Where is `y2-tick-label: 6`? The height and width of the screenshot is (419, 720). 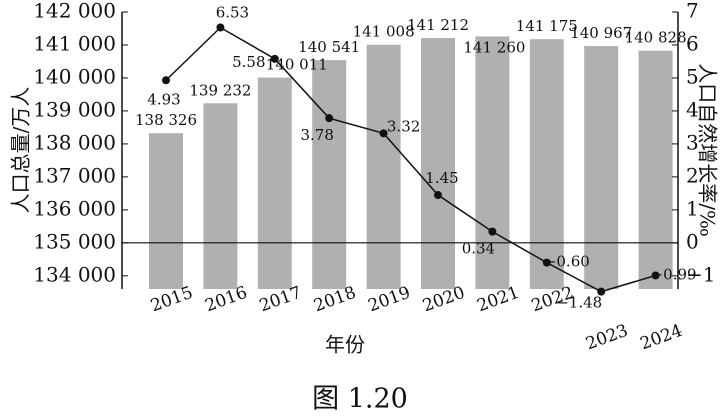 y2-tick-label: 6 is located at coordinates (692, 43).